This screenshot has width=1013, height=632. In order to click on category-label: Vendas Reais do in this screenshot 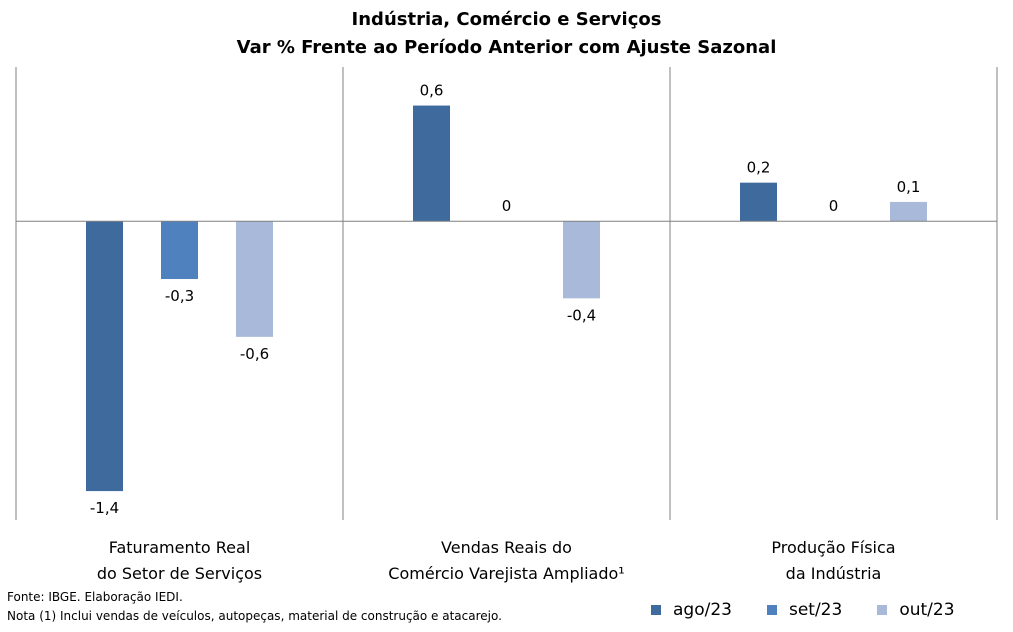, I will do `click(506, 547)`.